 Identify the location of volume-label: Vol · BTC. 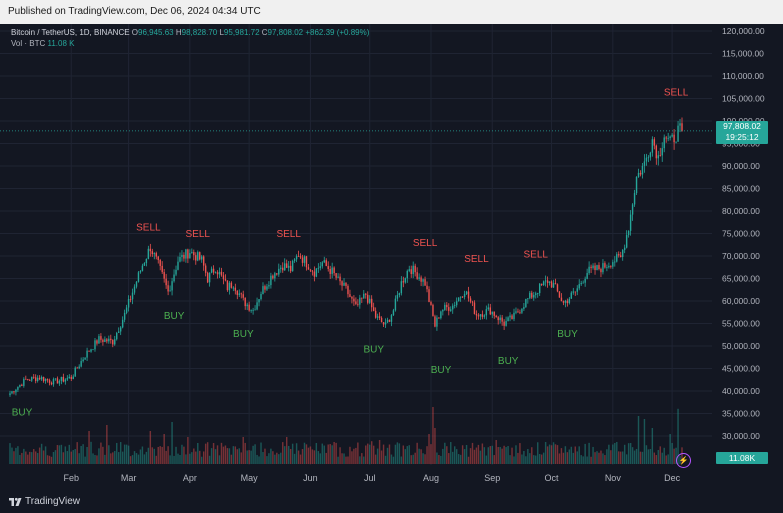
(28, 43).